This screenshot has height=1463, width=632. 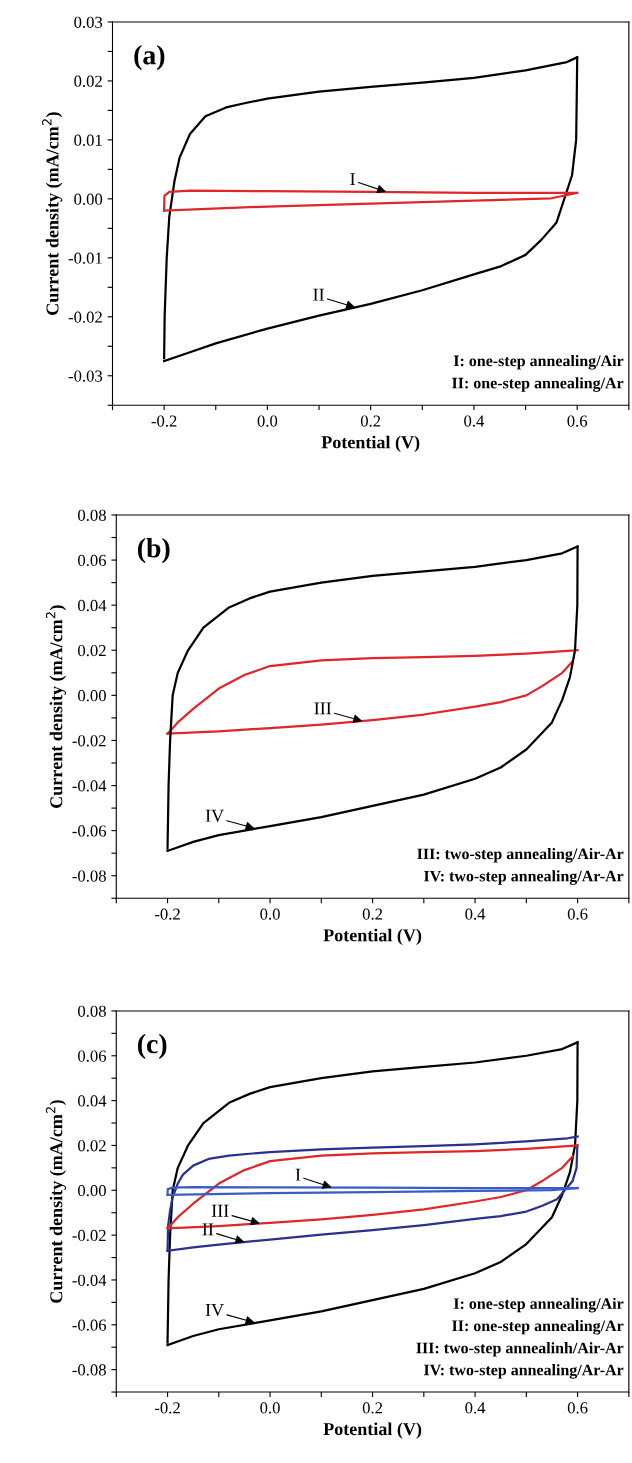 What do you see at coordinates (88, 22) in the screenshot?
I see `y-tick-label: 0.03` at bounding box center [88, 22].